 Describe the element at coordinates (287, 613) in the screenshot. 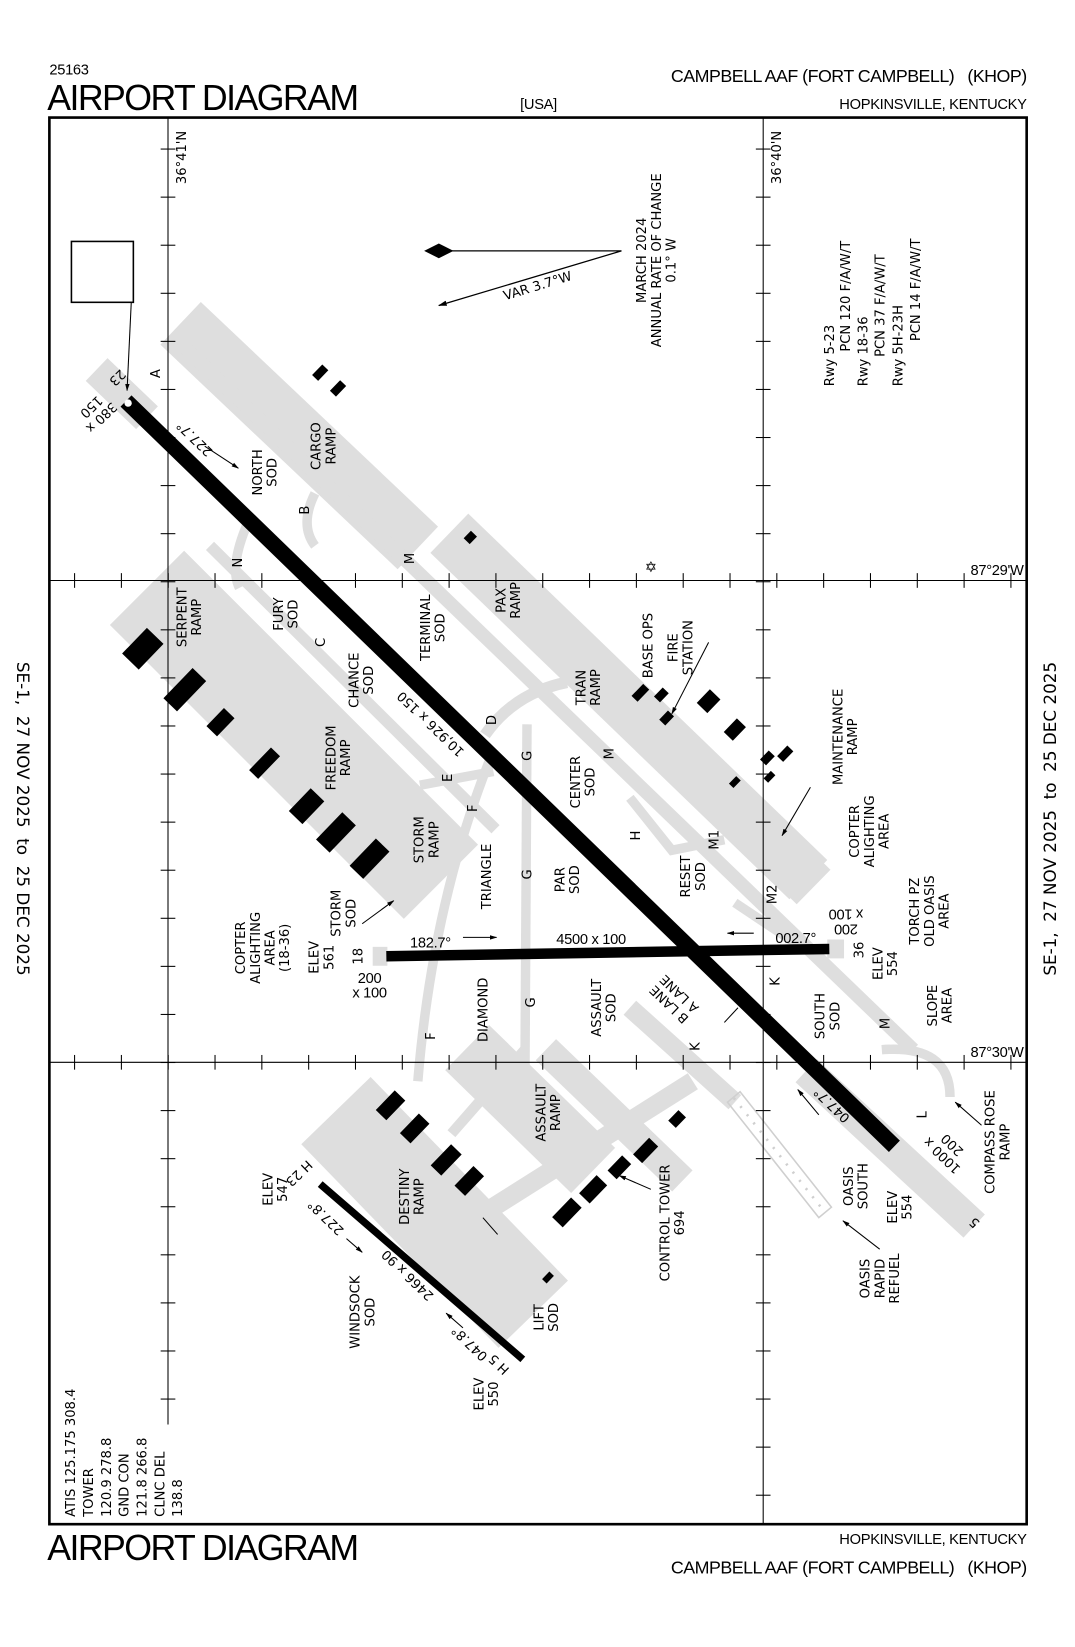

I see `fury-sod-label: FURYSOD` at that location.